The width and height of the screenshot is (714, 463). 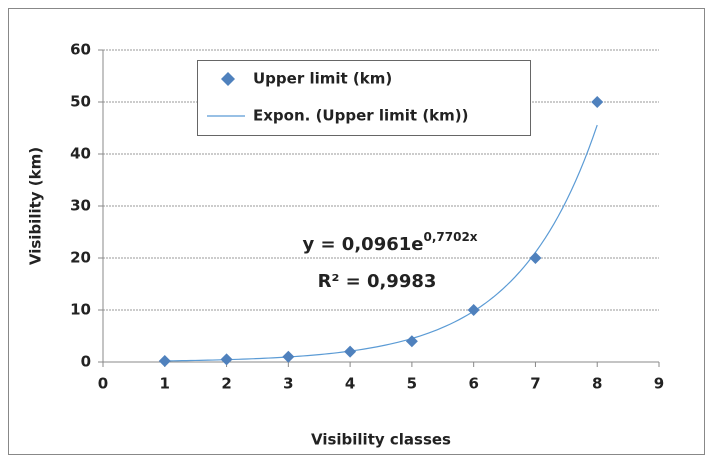 I want to click on y-tick-label: 60, so click(x=80, y=50).